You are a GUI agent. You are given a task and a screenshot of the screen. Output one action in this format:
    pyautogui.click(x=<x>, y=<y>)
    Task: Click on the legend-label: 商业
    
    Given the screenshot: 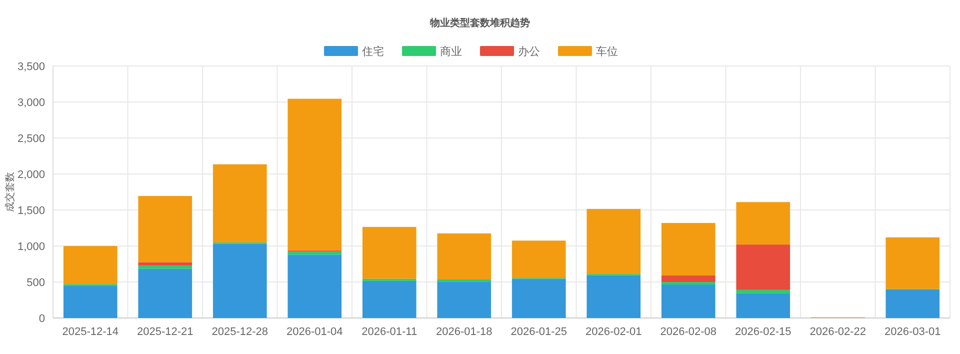 What is the action you would take?
    pyautogui.click(x=451, y=51)
    